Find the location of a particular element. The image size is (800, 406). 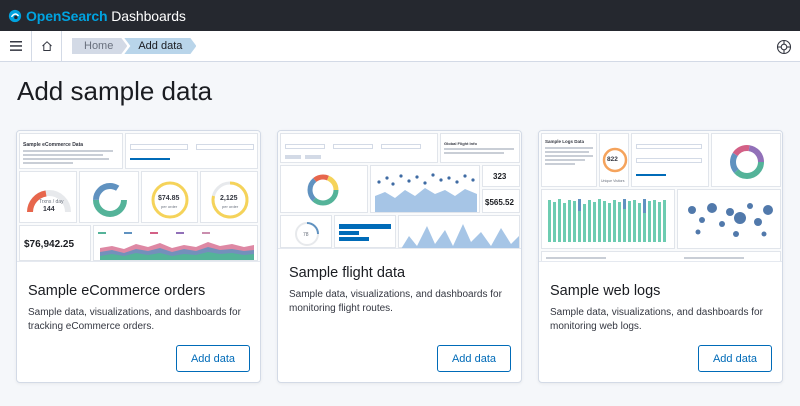

sub-header: Home Add data is located at coordinates (400, 46).